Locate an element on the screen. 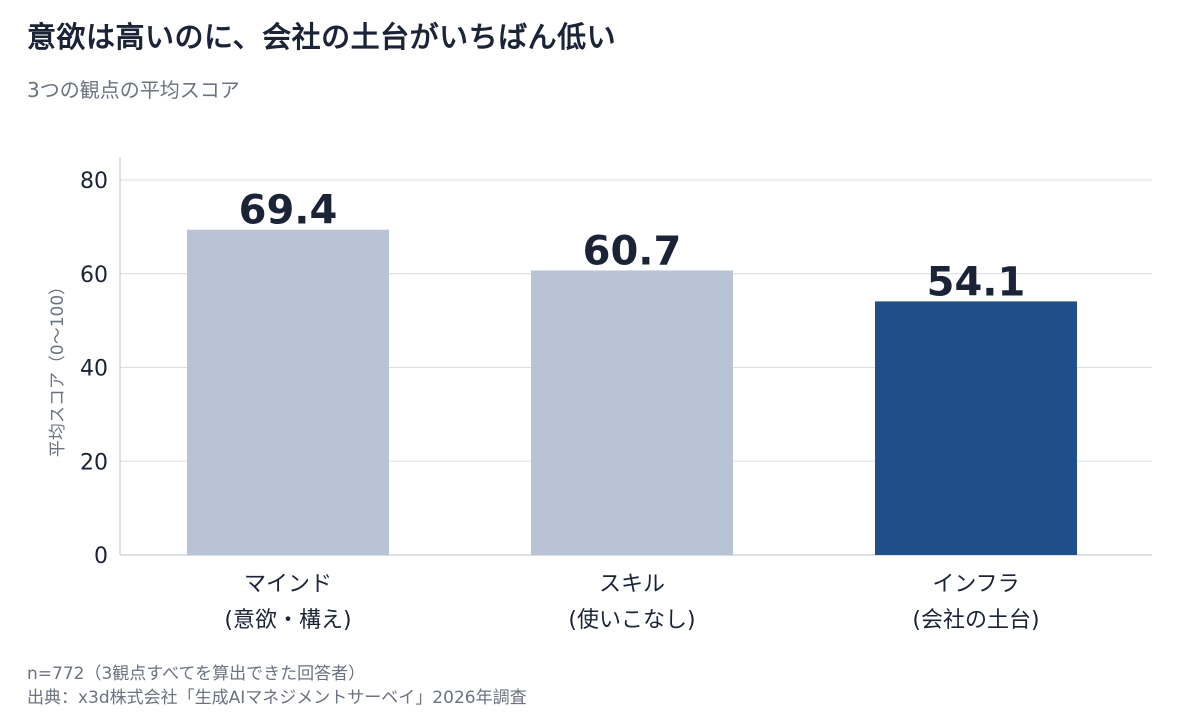 The width and height of the screenshot is (1200, 713). x-tick-label: マインド is located at coordinates (288, 584).